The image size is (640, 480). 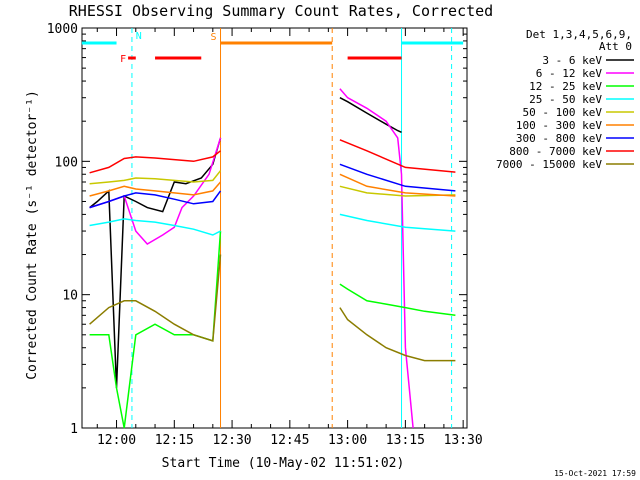 I want to click on footer-timestamp: 15-Oct-2021 17:59, so click(x=595, y=473).